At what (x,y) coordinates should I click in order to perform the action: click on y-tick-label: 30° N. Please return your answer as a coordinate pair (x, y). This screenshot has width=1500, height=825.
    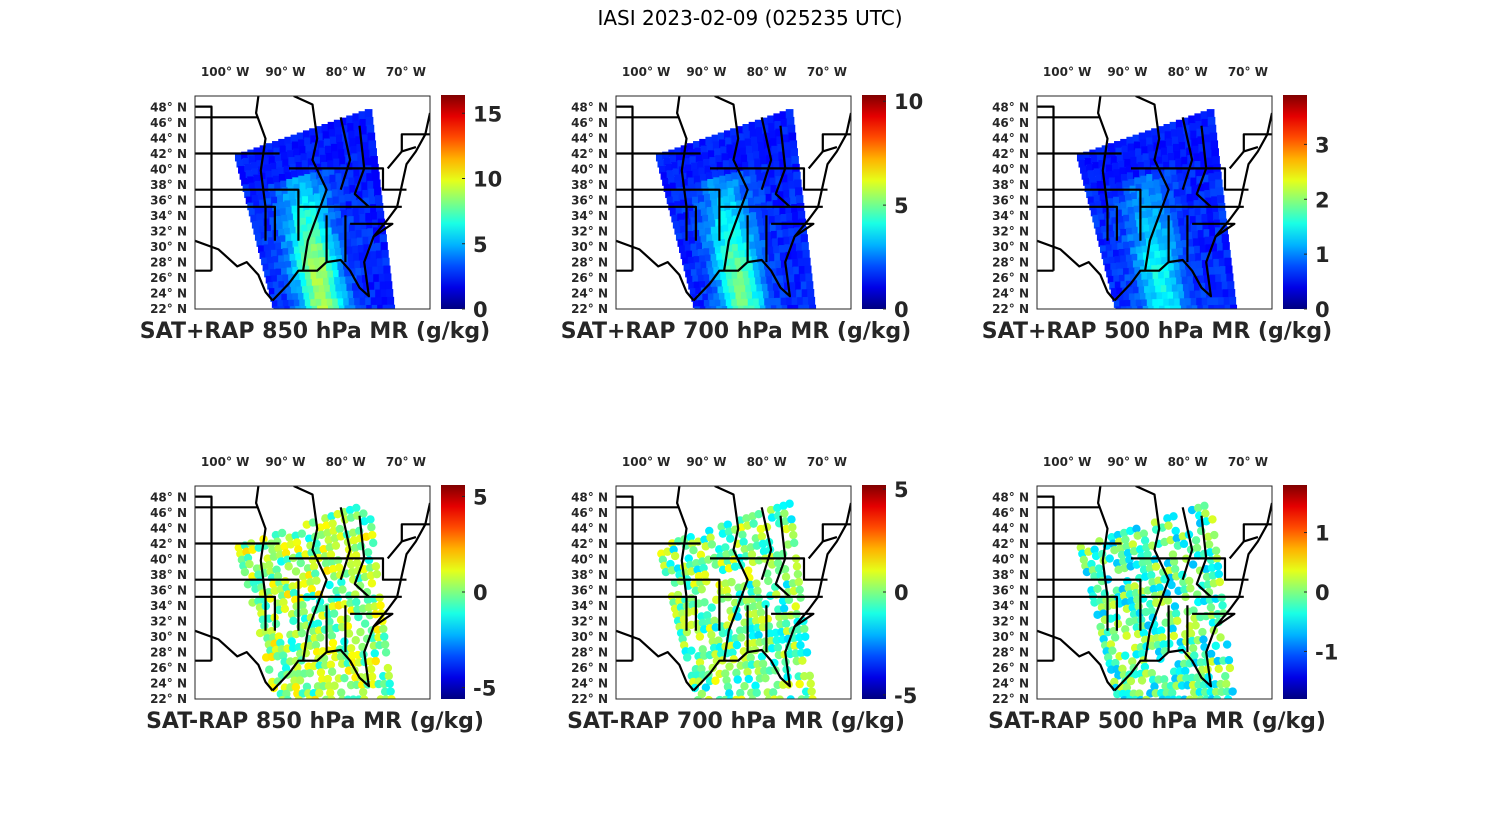
    Looking at the image, I should click on (589, 247).